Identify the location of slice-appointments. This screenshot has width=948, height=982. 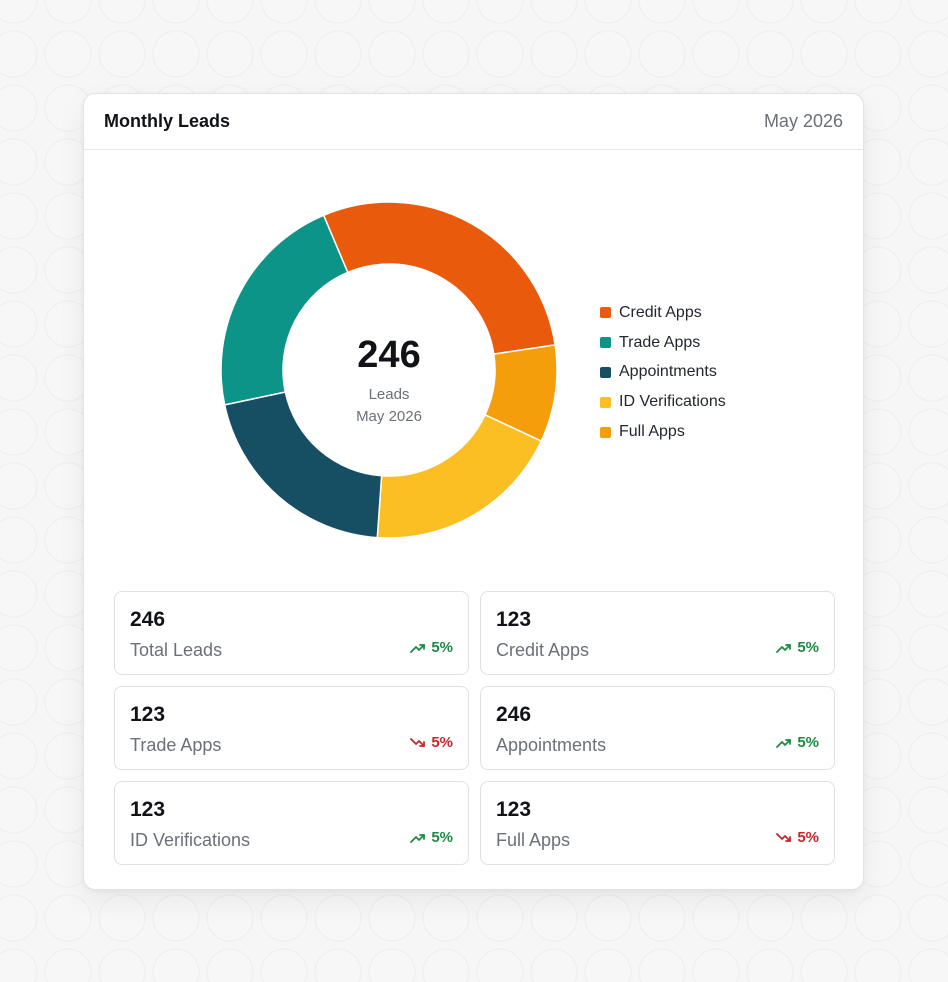
(303, 465).